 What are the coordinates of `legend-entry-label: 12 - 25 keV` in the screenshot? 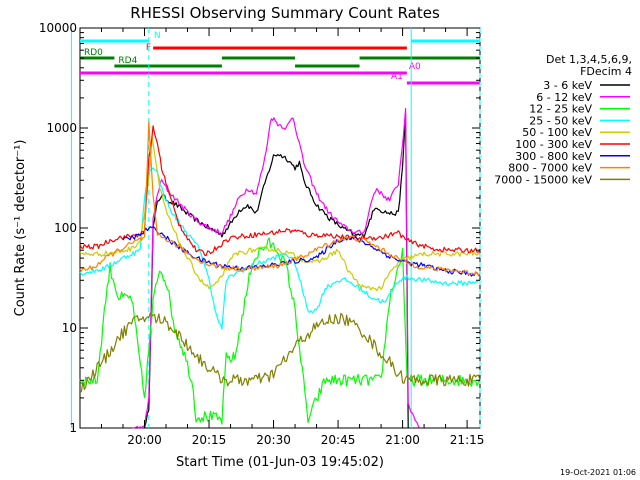 It's located at (560, 109).